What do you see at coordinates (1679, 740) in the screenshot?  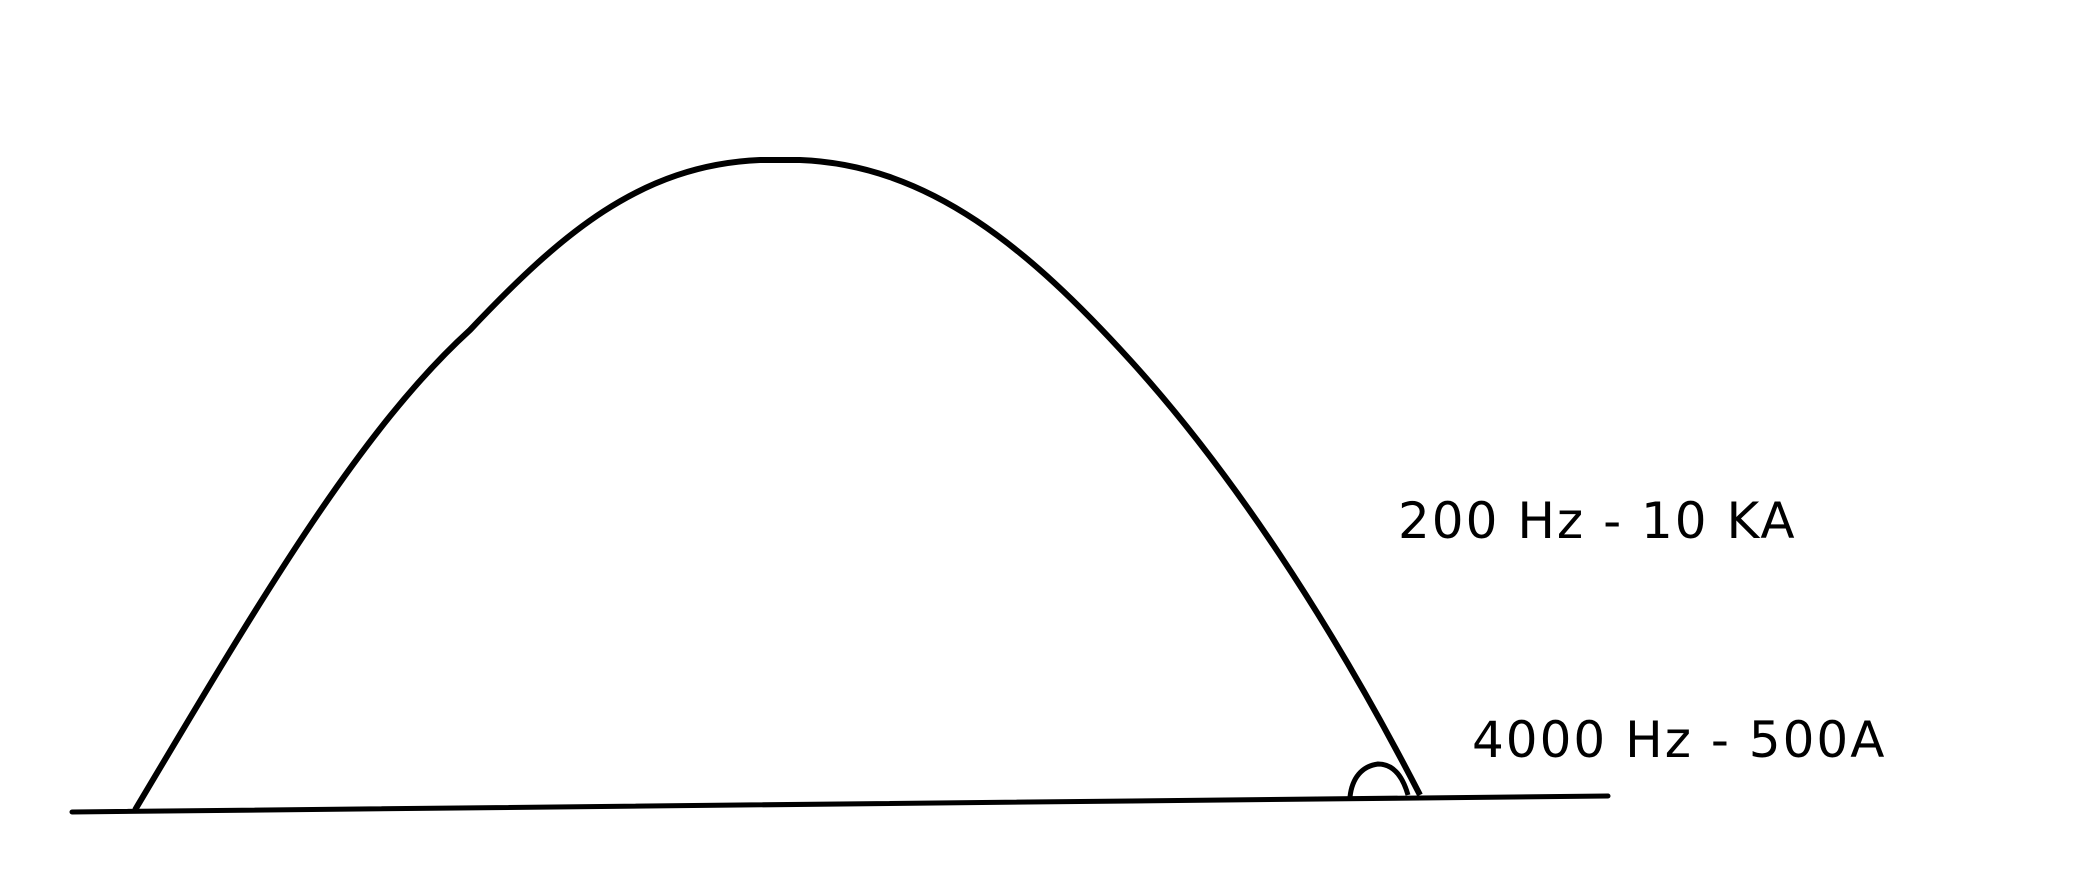 I see `small-pulse-label: 4000 Hz - 500A` at bounding box center [1679, 740].